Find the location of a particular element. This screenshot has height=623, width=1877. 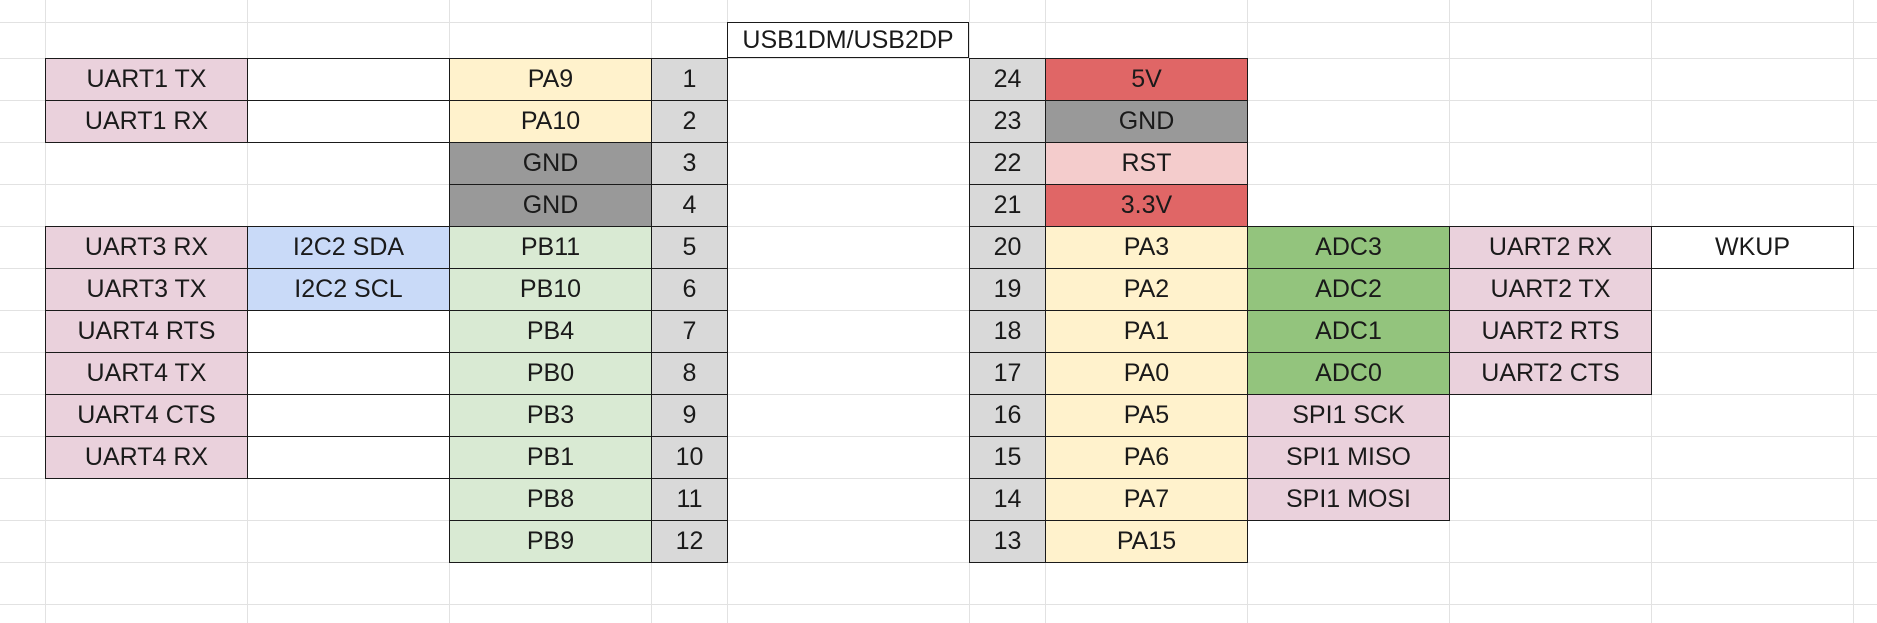

right-func2-cell: UART2 RX is located at coordinates (1550, 247).